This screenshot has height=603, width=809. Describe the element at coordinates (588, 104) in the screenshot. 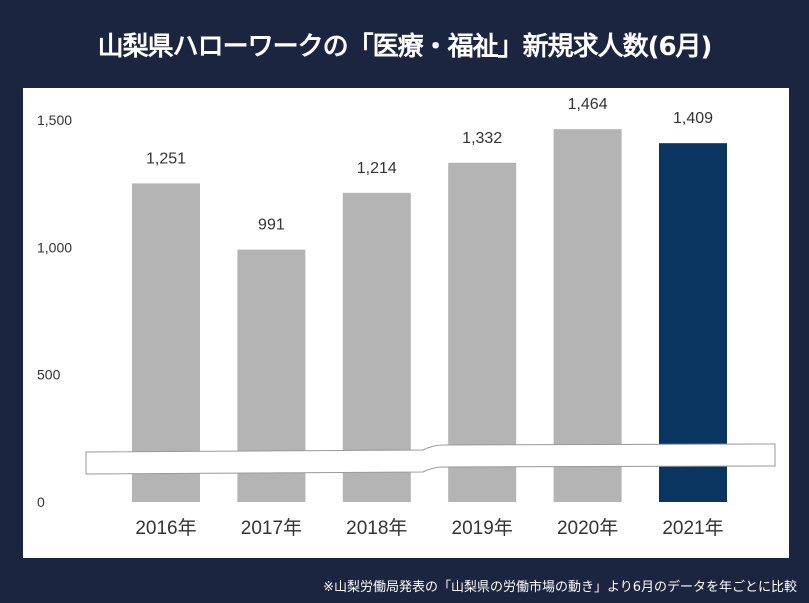

I see `data-label: 1,464` at that location.